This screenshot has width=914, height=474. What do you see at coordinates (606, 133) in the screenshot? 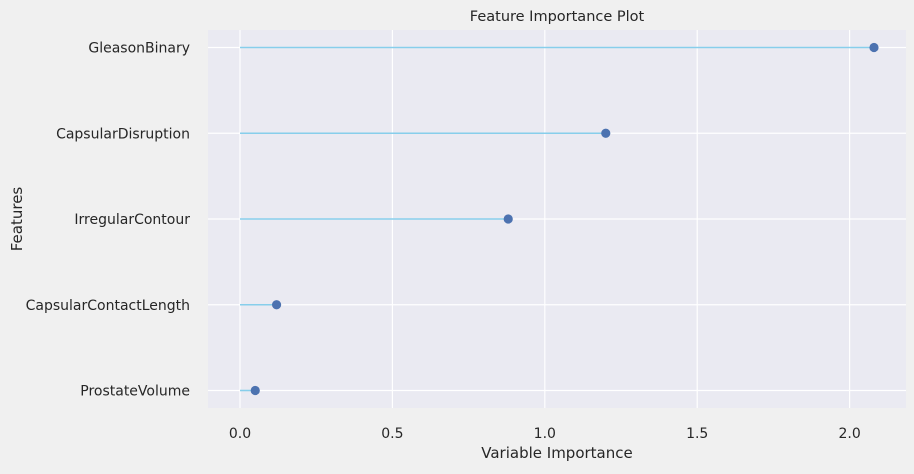
I see `marker-CapsularDisruption` at bounding box center [606, 133].